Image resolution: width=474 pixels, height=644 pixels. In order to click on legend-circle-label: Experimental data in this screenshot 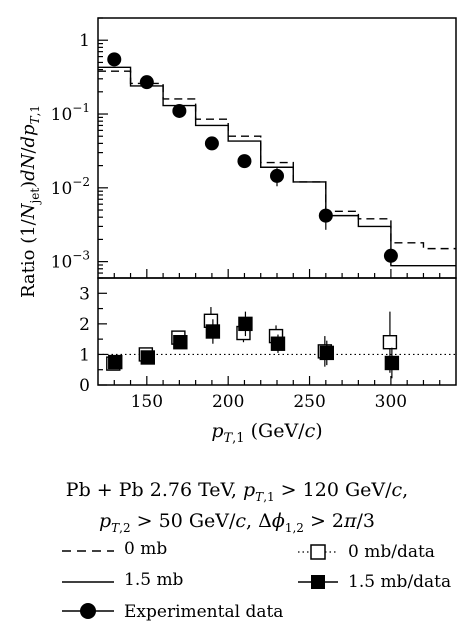, I will do `click(204, 612)`.